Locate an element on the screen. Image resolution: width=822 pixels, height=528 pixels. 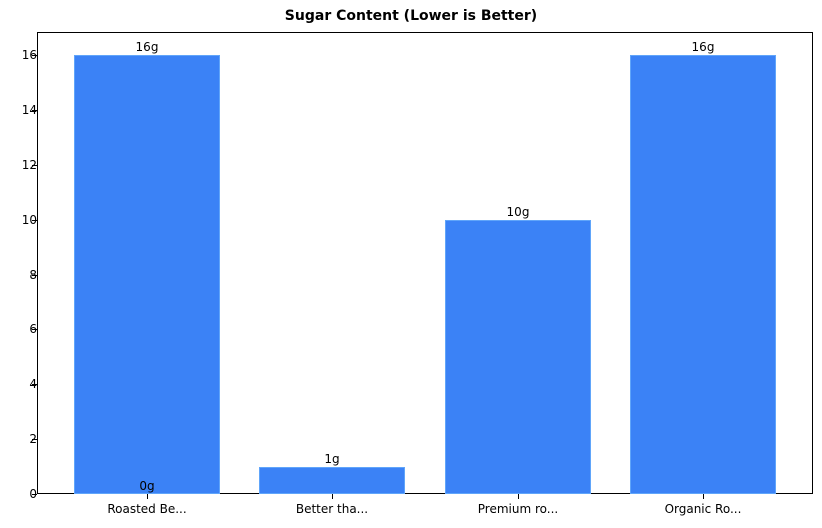
y-tick-label: 6 is located at coordinates (33, 329).